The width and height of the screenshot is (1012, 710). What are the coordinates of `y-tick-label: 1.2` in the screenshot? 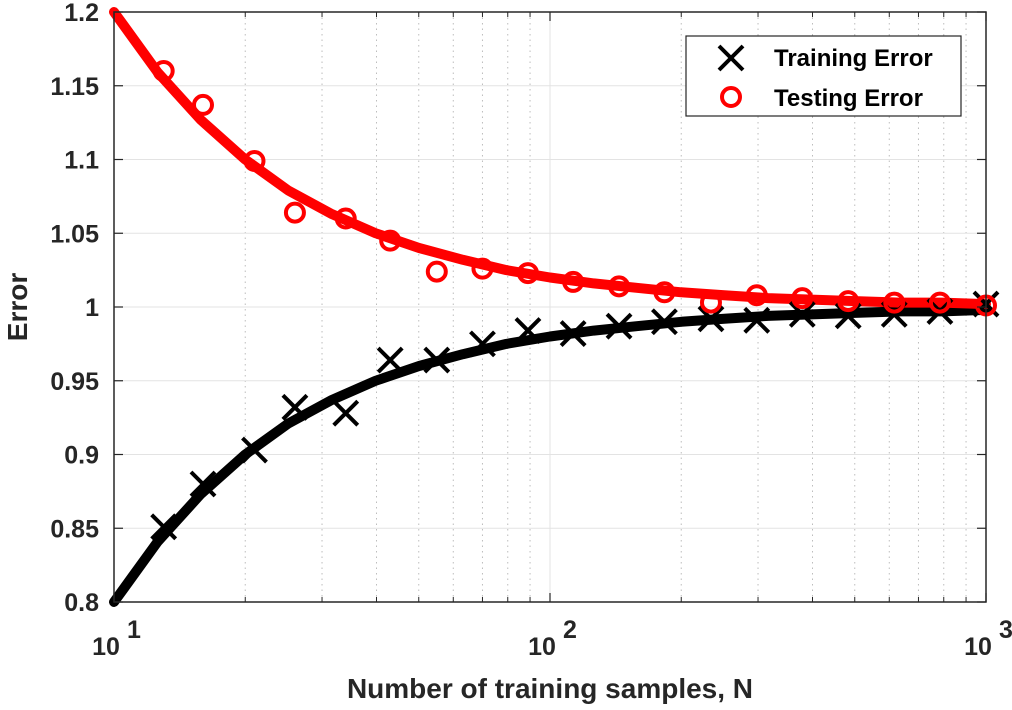 It's located at (81, 13).